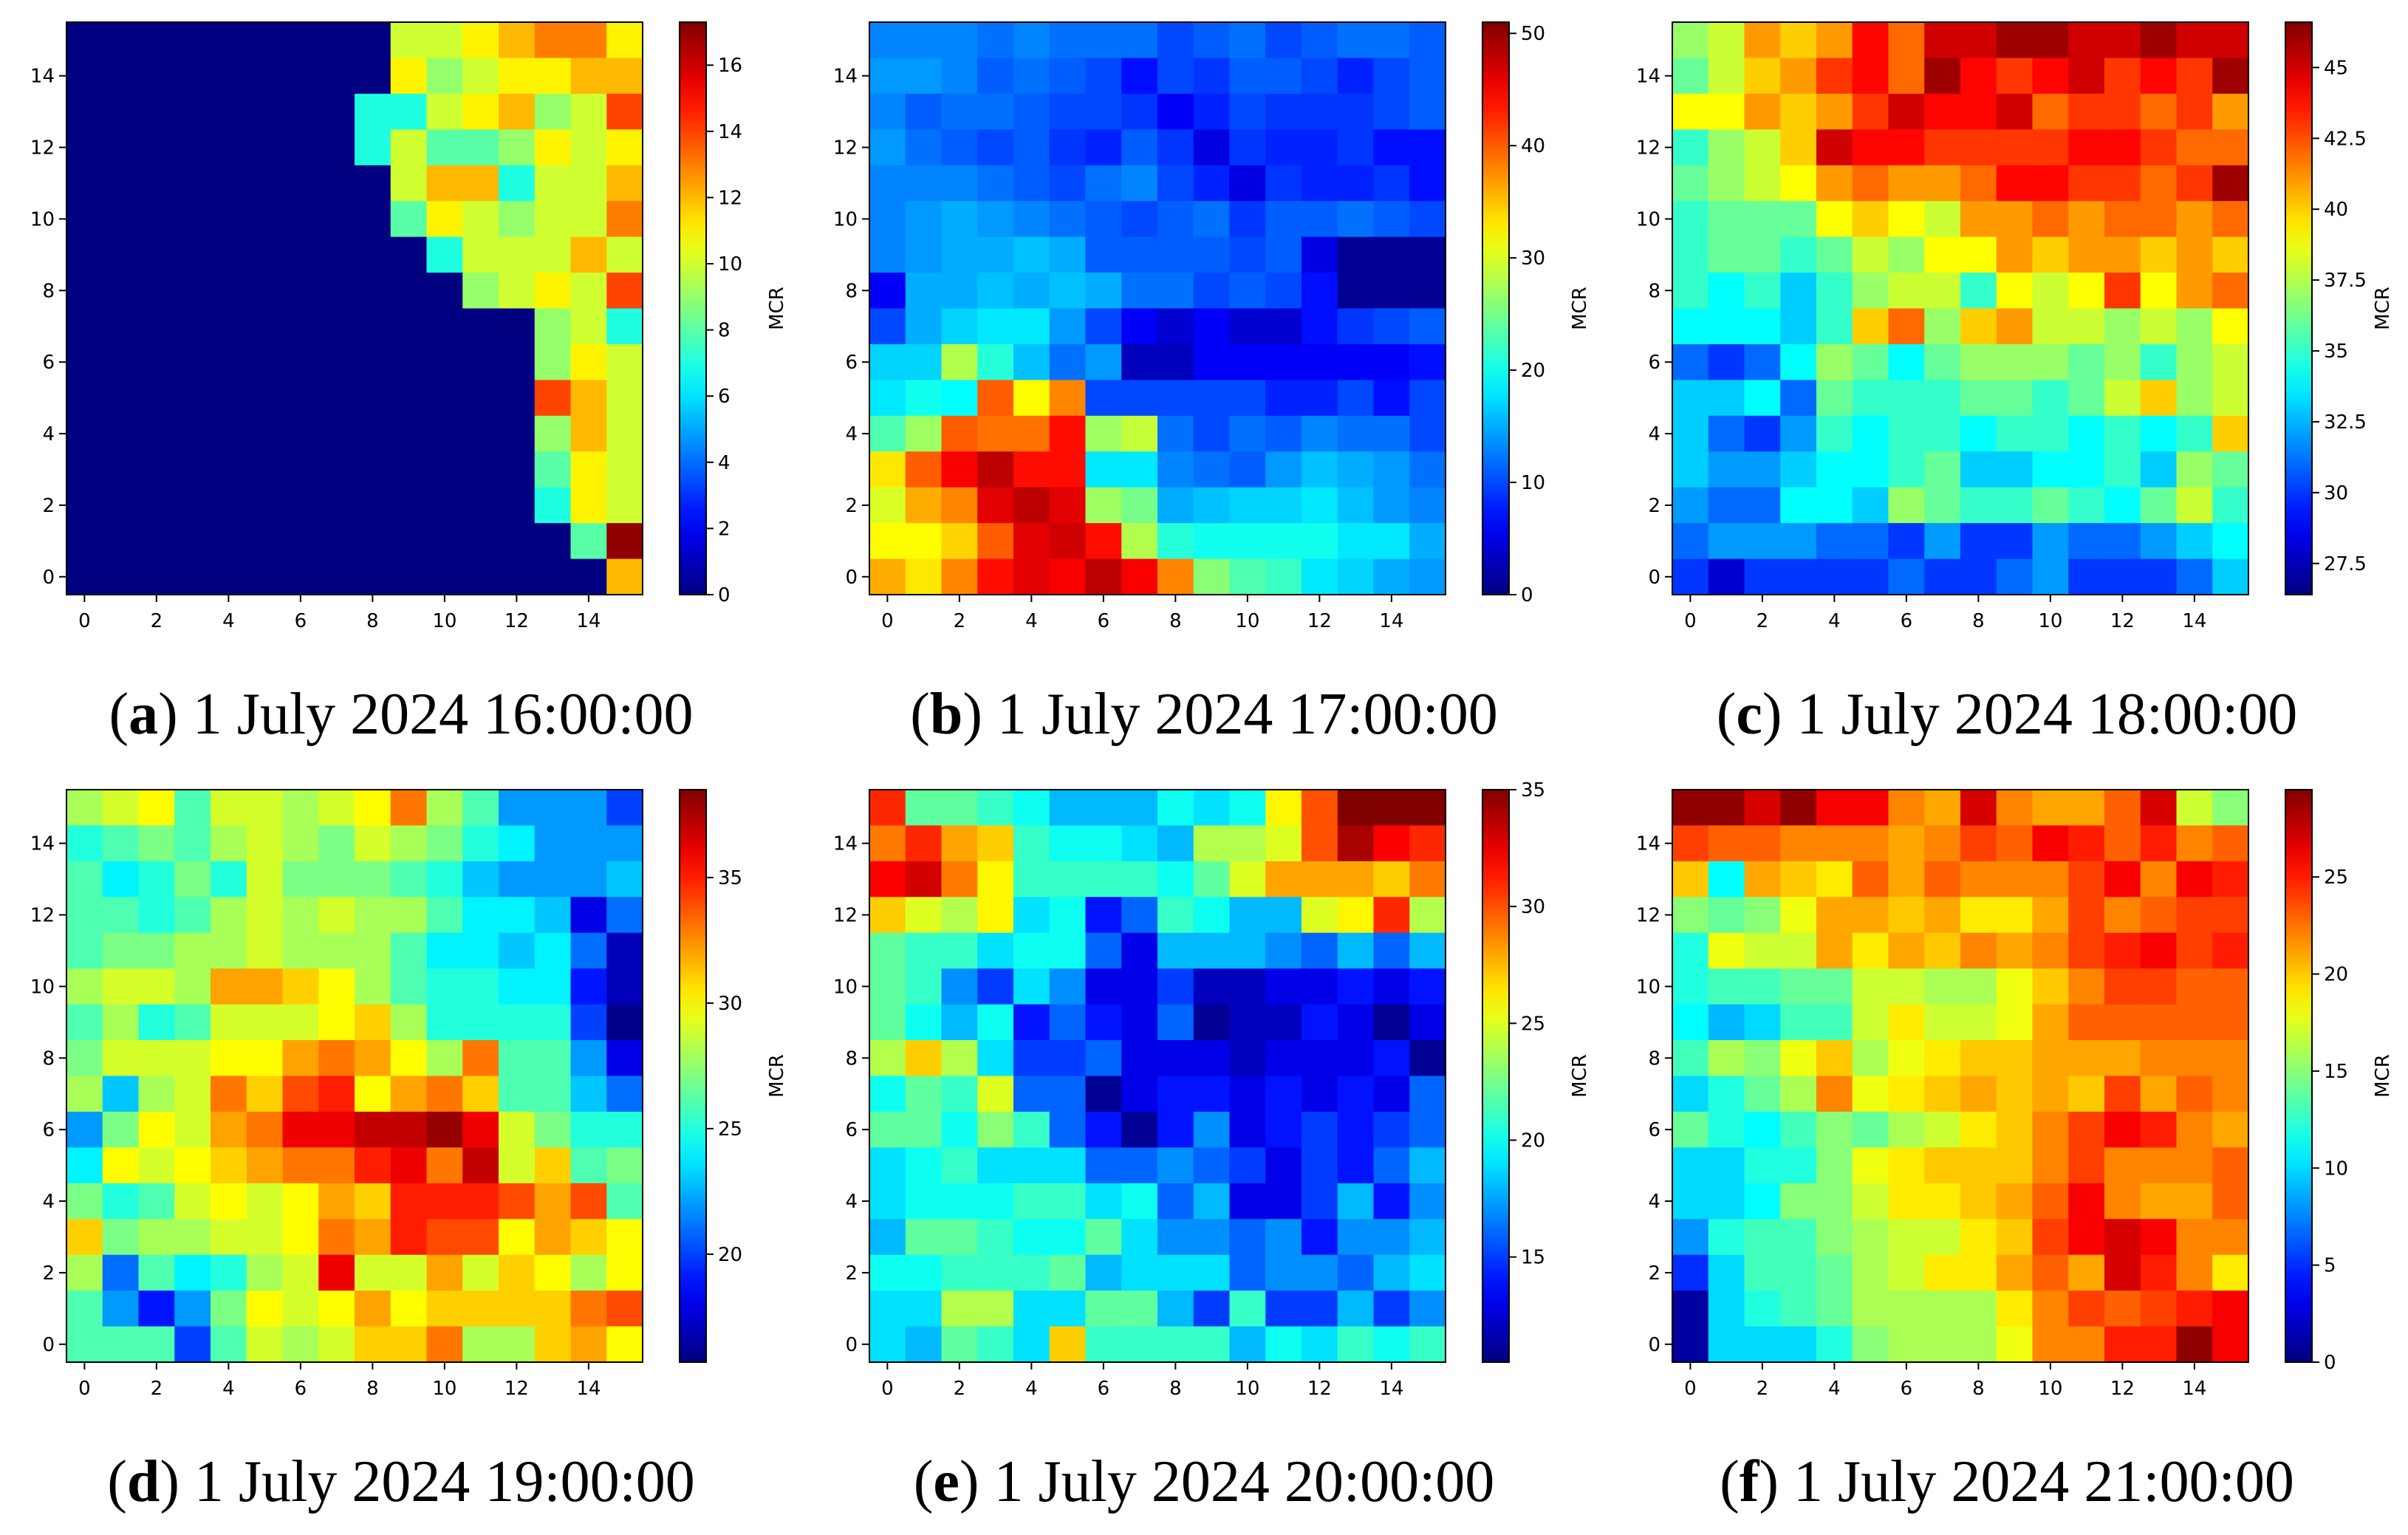 The width and height of the screenshot is (2408, 1535). Describe the element at coordinates (851, 363) in the screenshot. I see `y-tick-label: 6` at that location.